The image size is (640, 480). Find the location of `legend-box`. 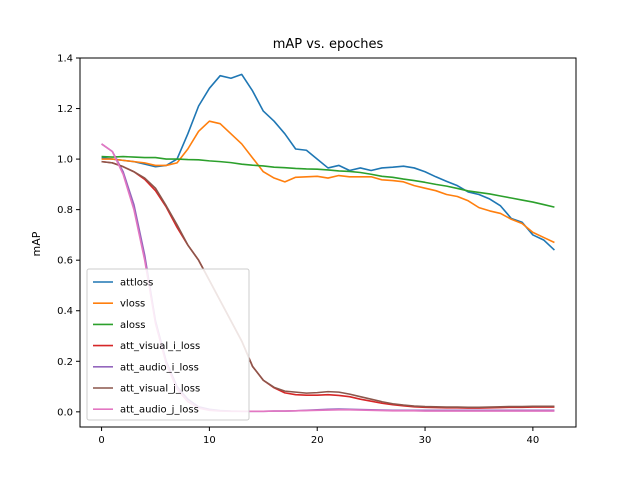

legend-box is located at coordinates (168, 344).